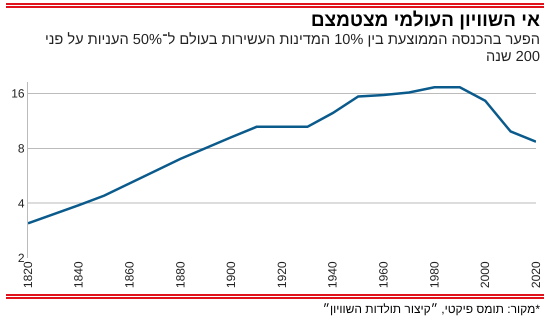  Describe the element at coordinates (383, 274) in the screenshot. I see `x-tick-label: 1960` at that location.